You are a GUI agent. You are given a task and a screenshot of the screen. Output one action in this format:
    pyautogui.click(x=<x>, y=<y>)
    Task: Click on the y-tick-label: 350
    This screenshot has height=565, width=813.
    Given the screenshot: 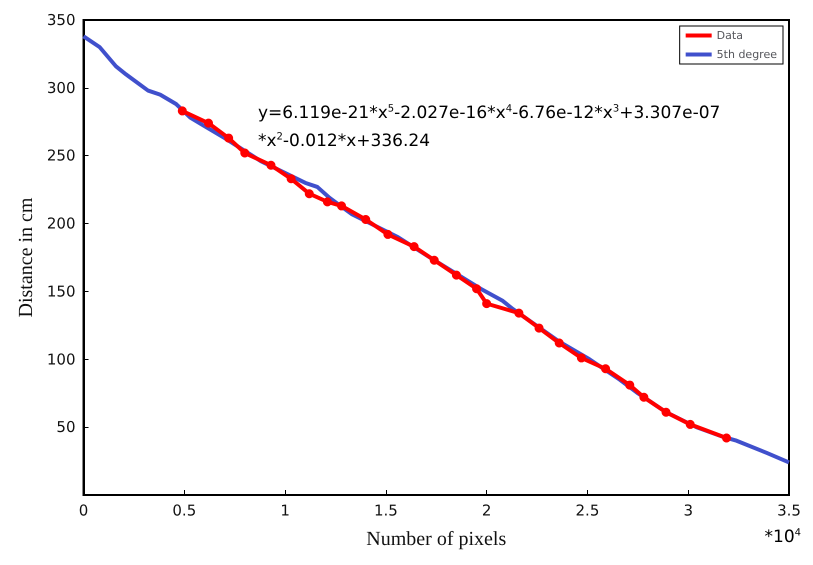 What is the action you would take?
    pyautogui.click(x=61, y=20)
    